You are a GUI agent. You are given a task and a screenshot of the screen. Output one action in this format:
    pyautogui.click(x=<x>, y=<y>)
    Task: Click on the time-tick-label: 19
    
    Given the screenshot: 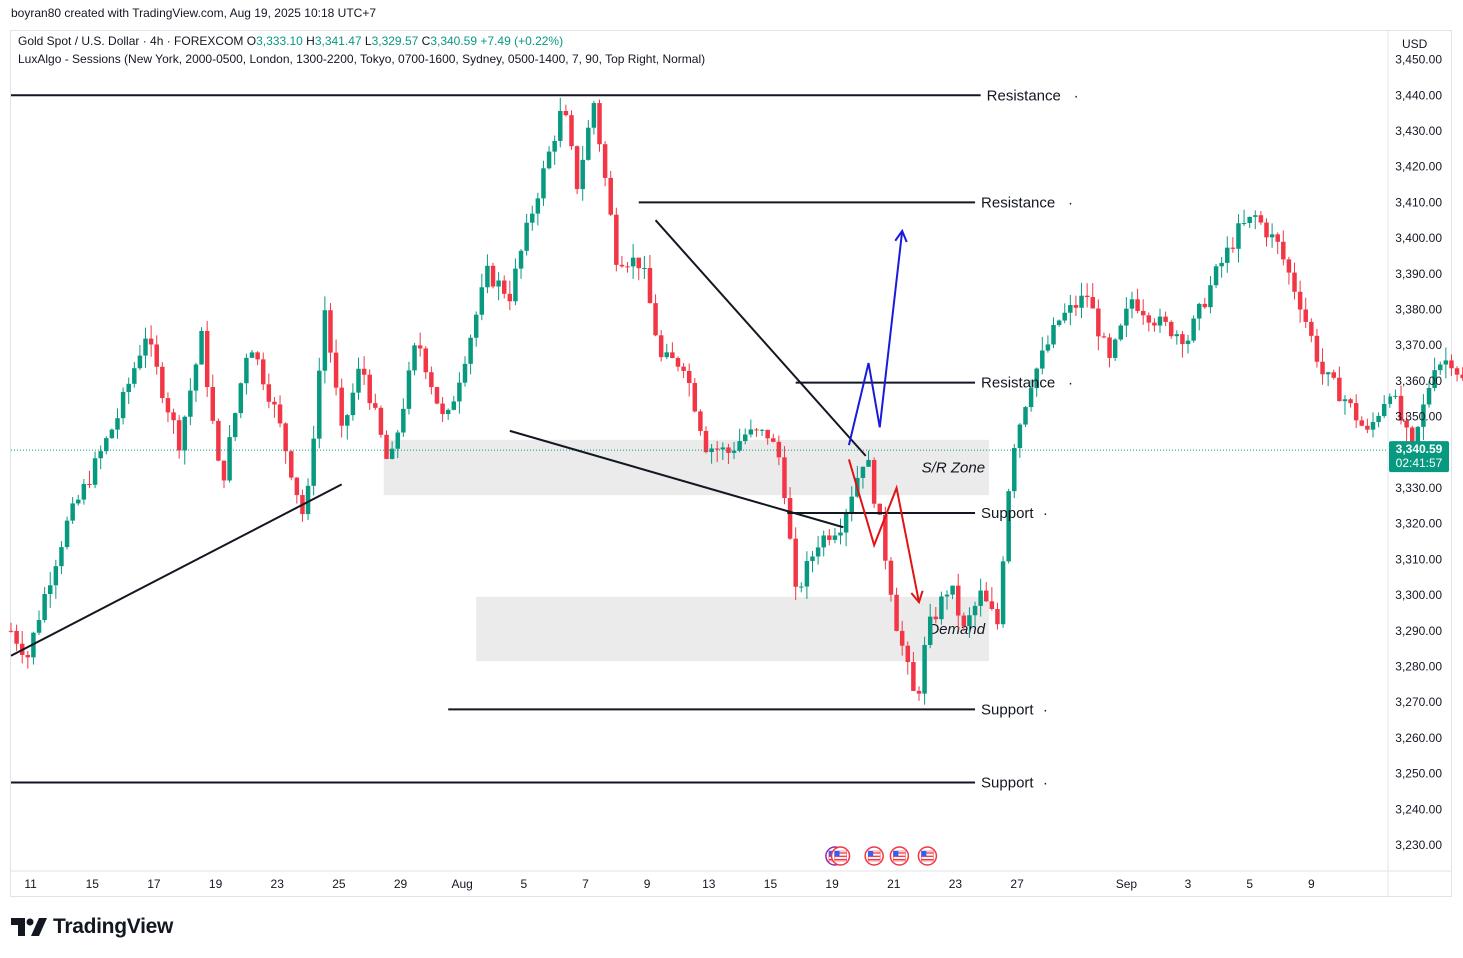 What is the action you would take?
    pyautogui.click(x=216, y=884)
    